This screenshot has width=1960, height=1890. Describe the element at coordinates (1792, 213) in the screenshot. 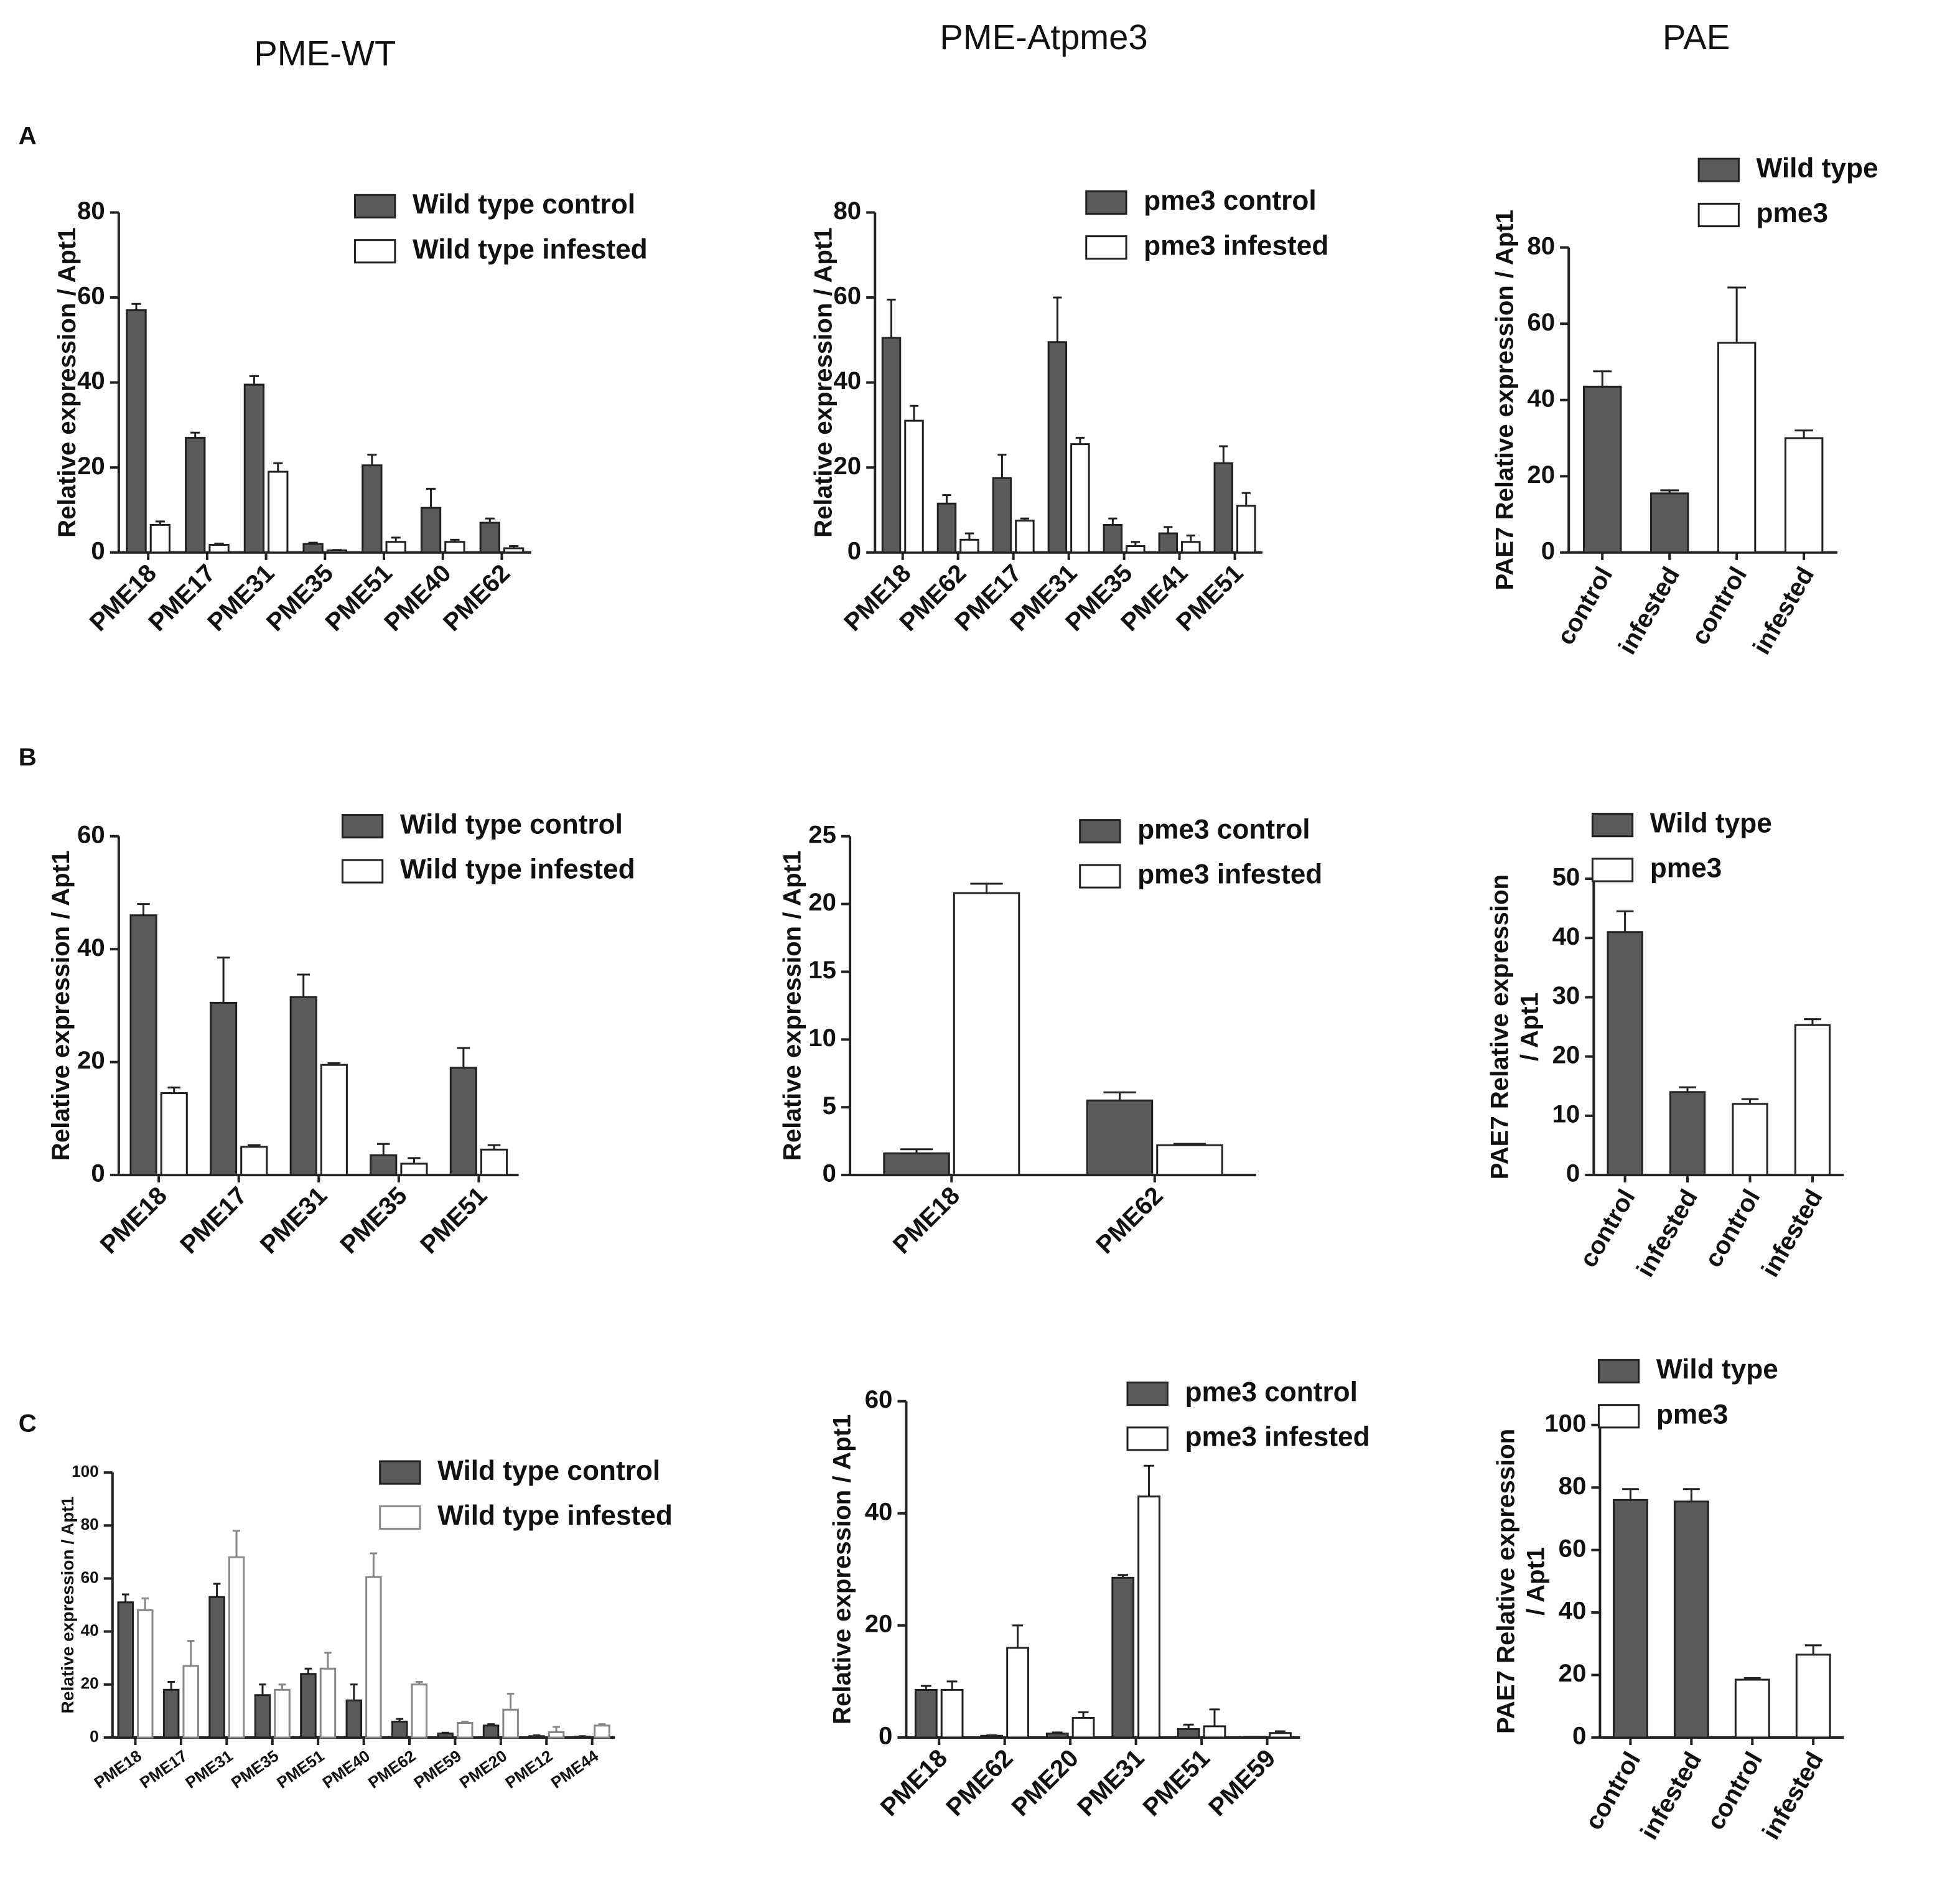

I see `legend-label: pme3` at that location.